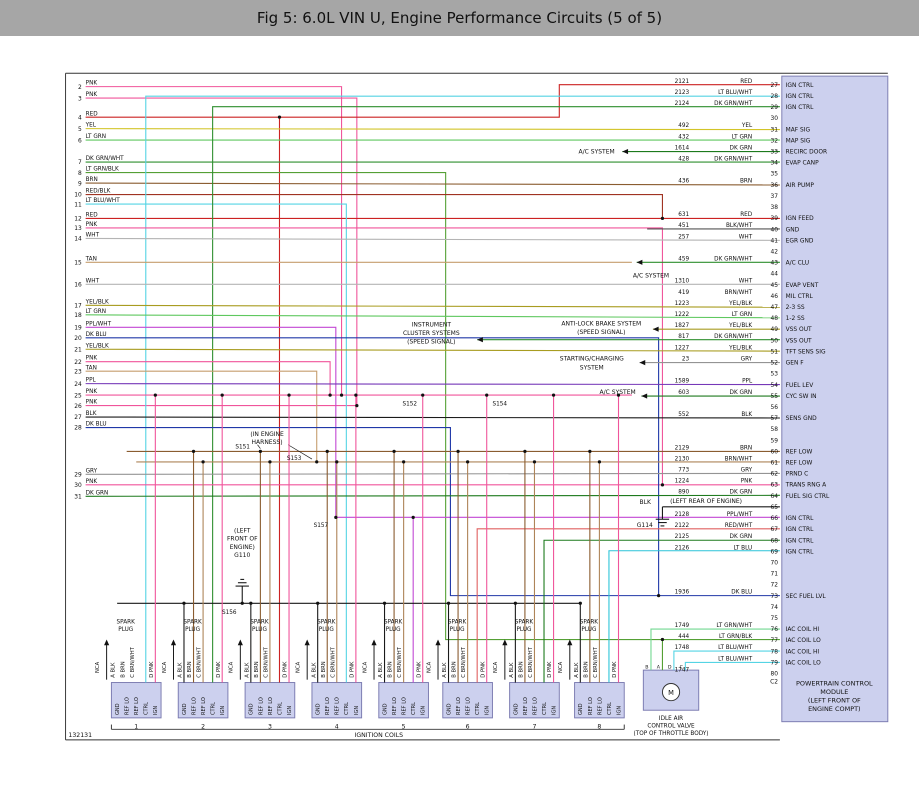  What do you see at coordinates (774, 652) in the screenshot?
I see `pcm-pin-number: 78` at bounding box center [774, 652].